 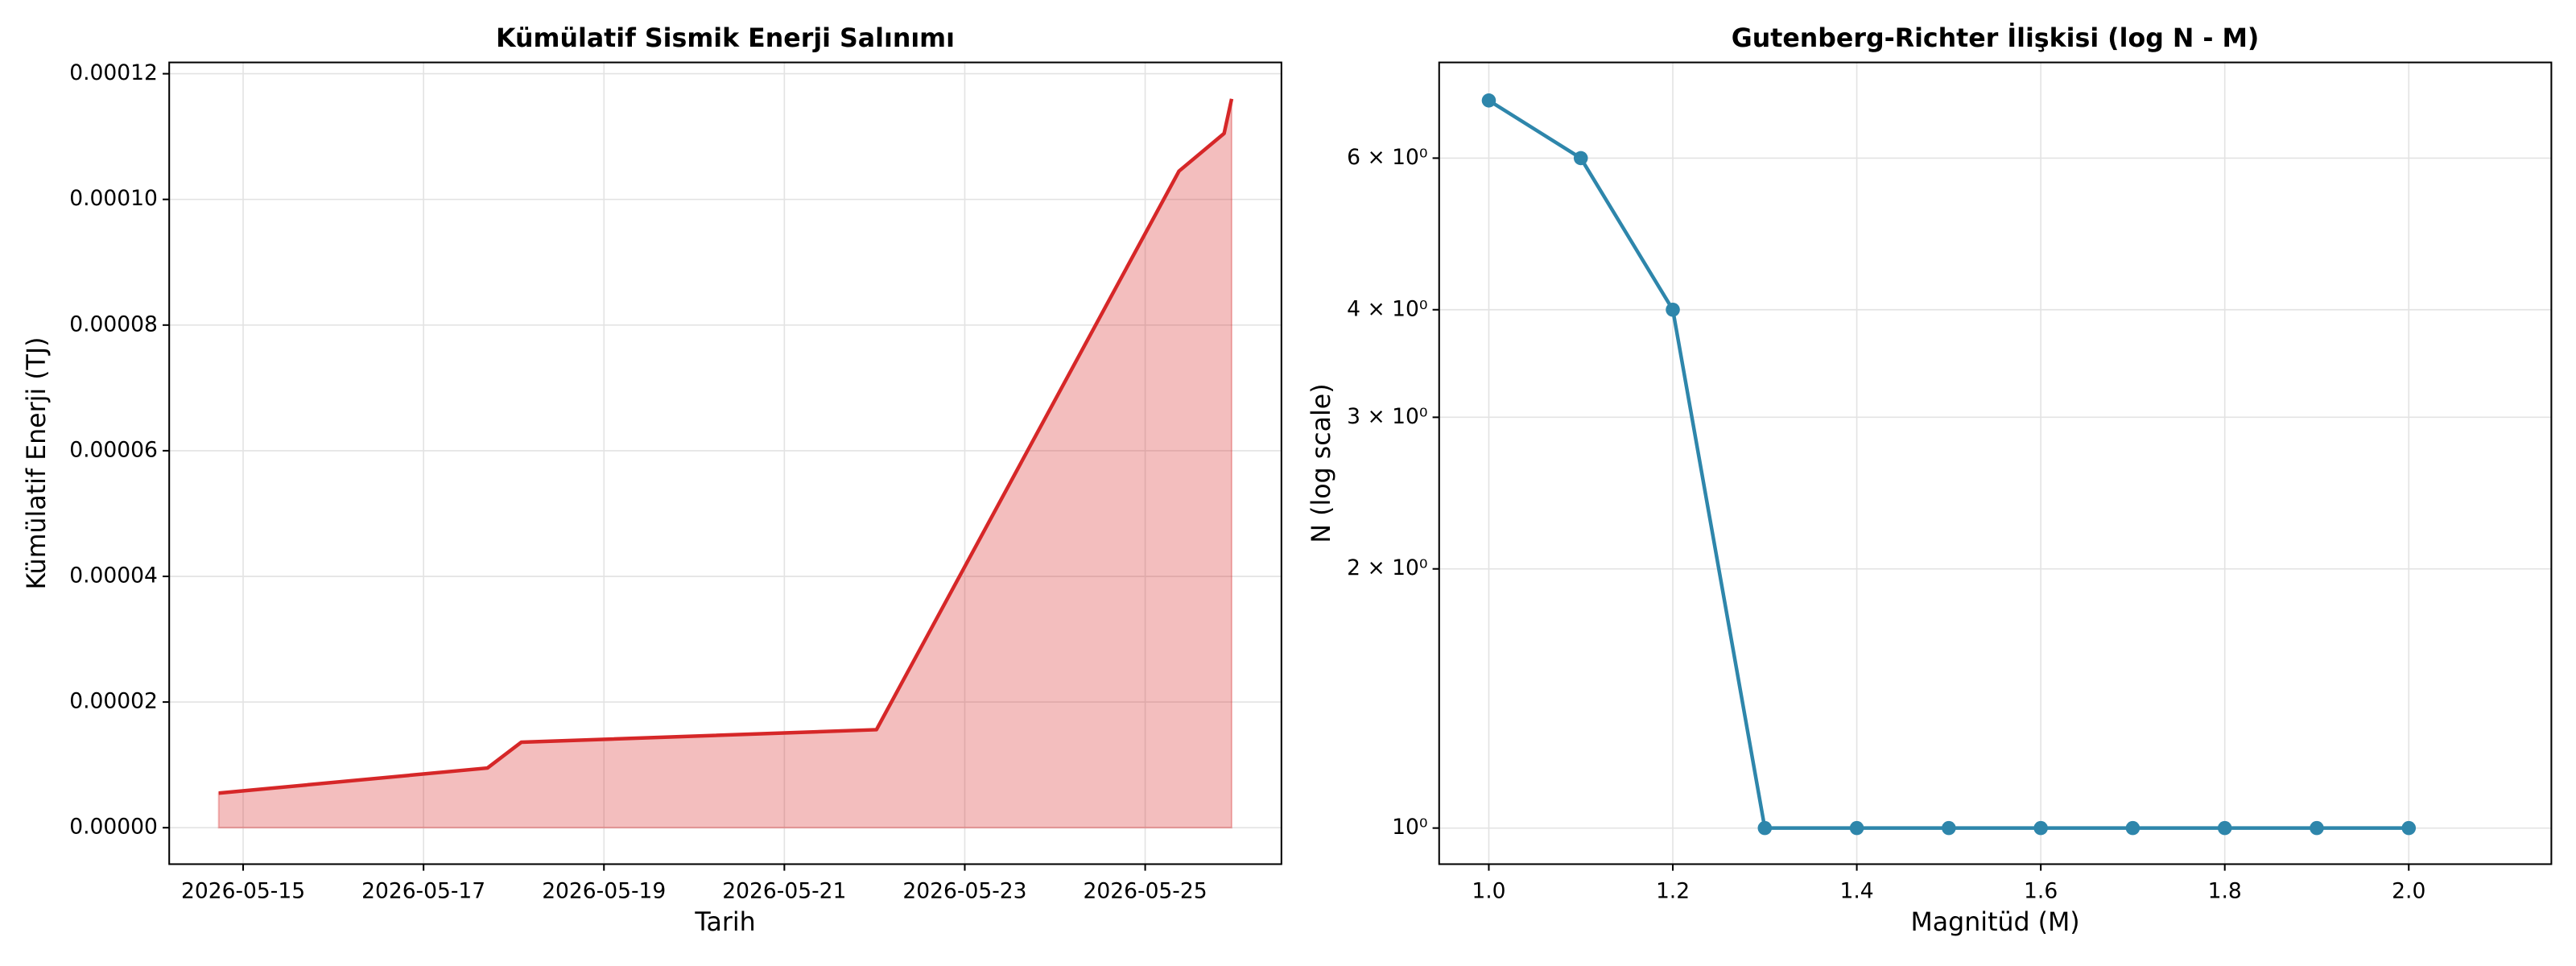 What do you see at coordinates (113, 701) in the screenshot?
I see `y-tick-label: 0.00002` at bounding box center [113, 701].